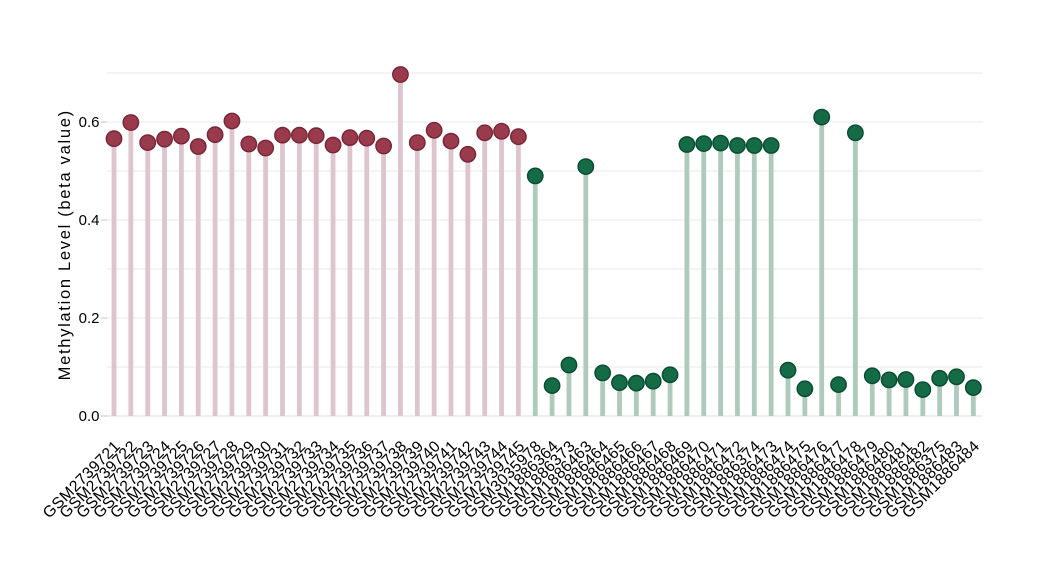 Image resolution: width=1040 pixels, height=580 pixels. What do you see at coordinates (89, 318) in the screenshot?
I see `svg-text: 0.2` at bounding box center [89, 318].